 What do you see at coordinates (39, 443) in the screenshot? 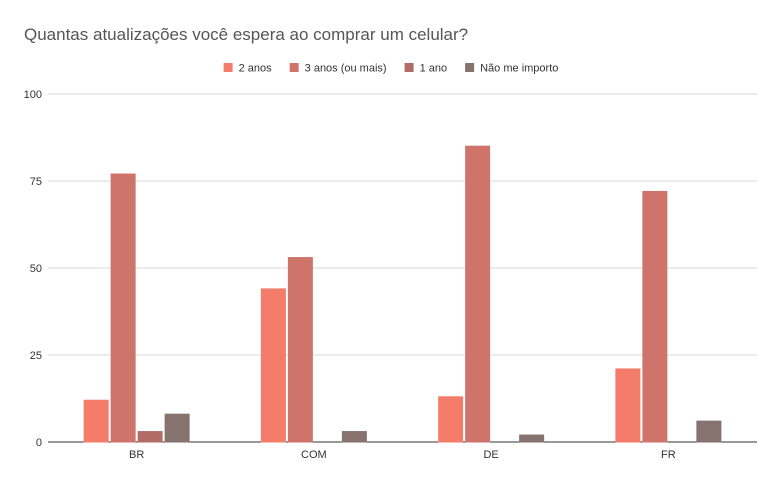
I see `y-tick-label: 0` at bounding box center [39, 443].